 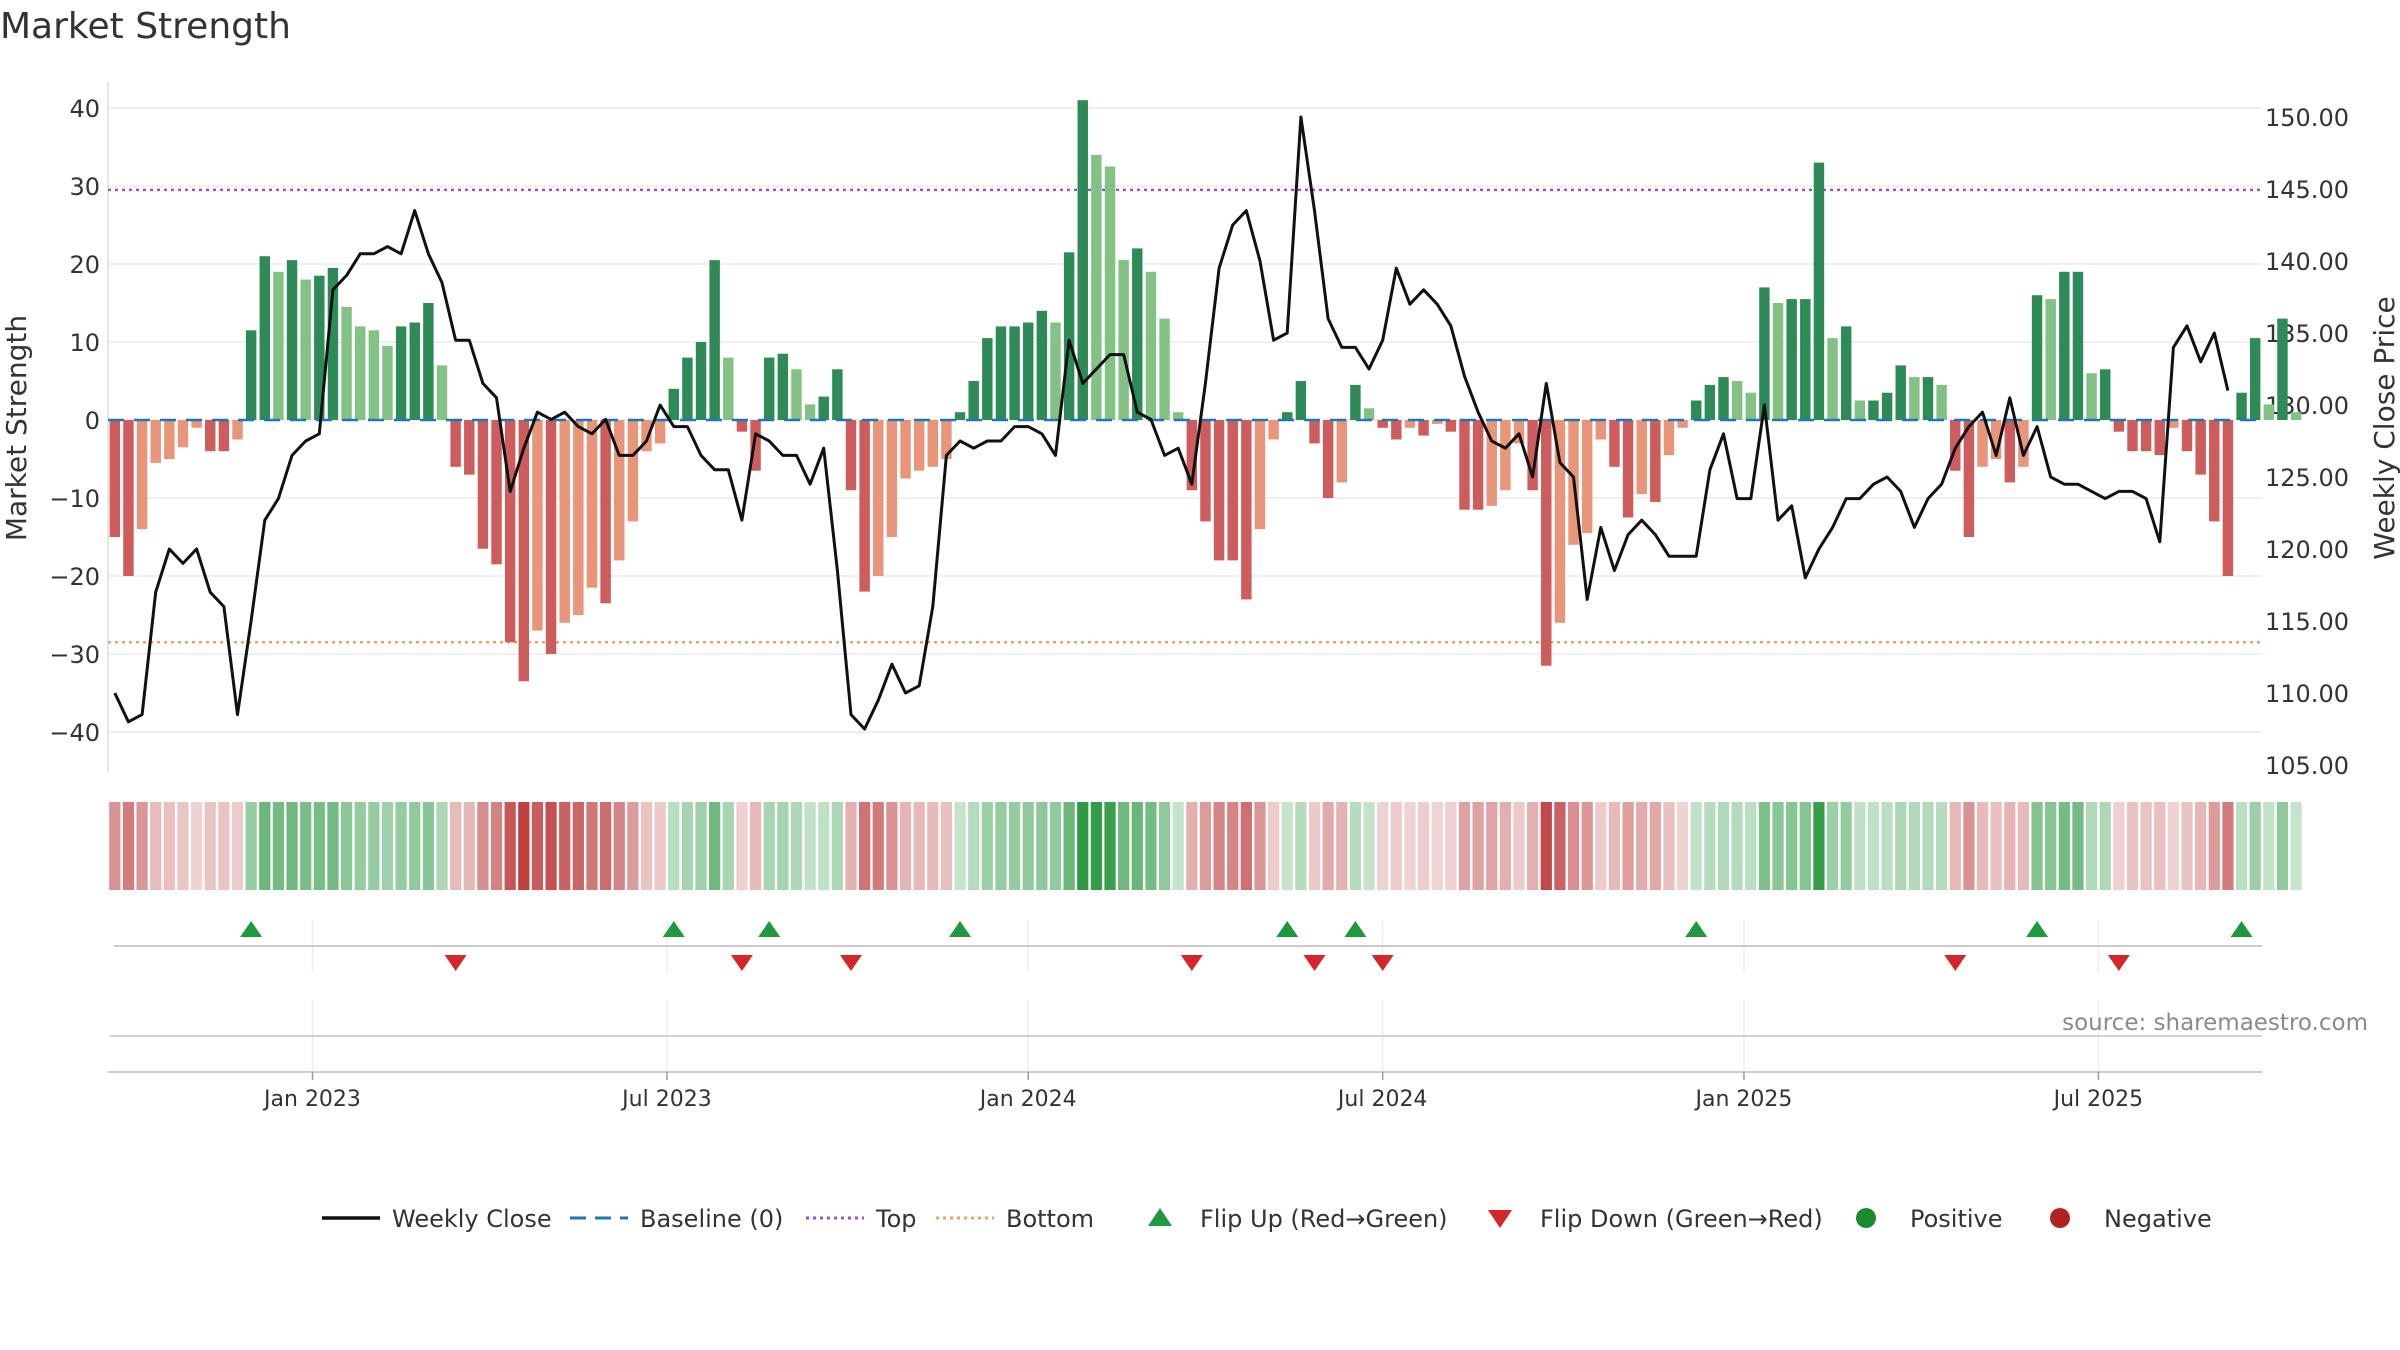 What do you see at coordinates (84, 265) in the screenshot?
I see `y-tick-label: 20` at bounding box center [84, 265].